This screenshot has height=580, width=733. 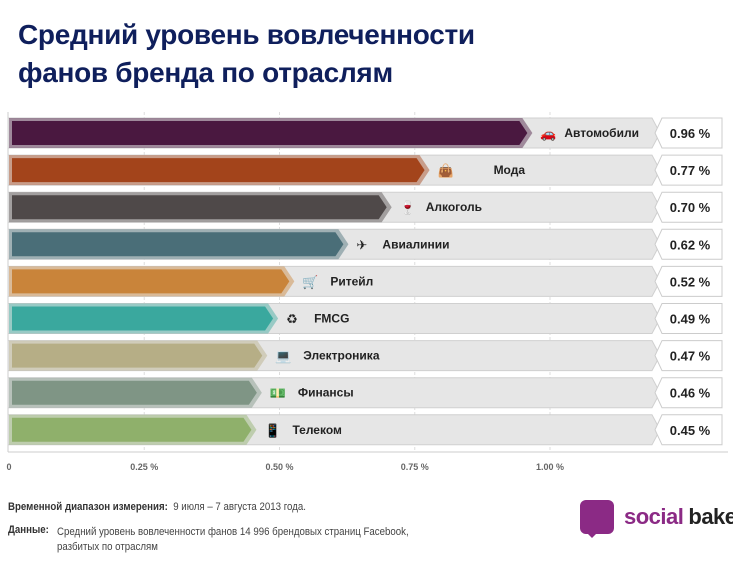 I want to click on category-label: Автомобили, so click(x=601, y=133).